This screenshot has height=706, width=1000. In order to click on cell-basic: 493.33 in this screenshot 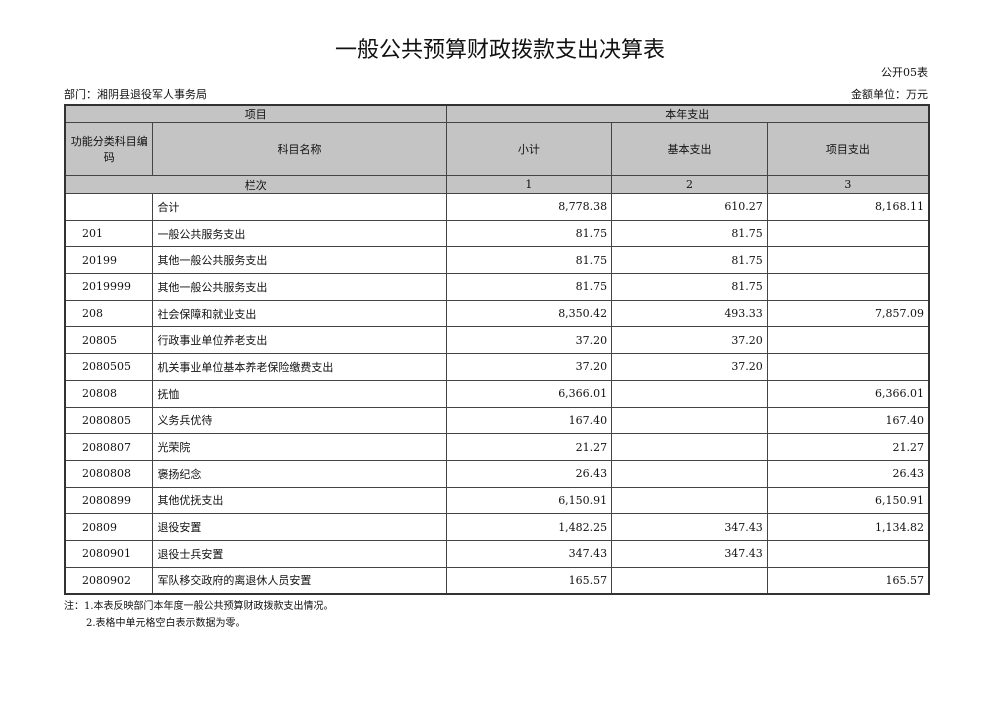, I will do `click(689, 313)`.